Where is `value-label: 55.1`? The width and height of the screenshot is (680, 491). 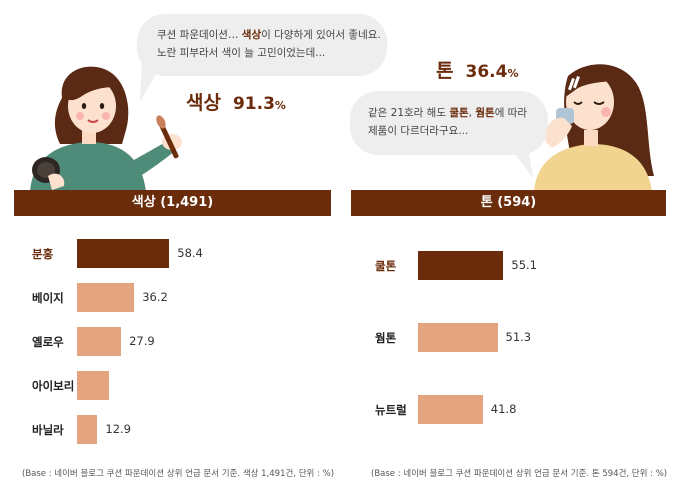 value-label: 55.1 is located at coordinates (524, 265).